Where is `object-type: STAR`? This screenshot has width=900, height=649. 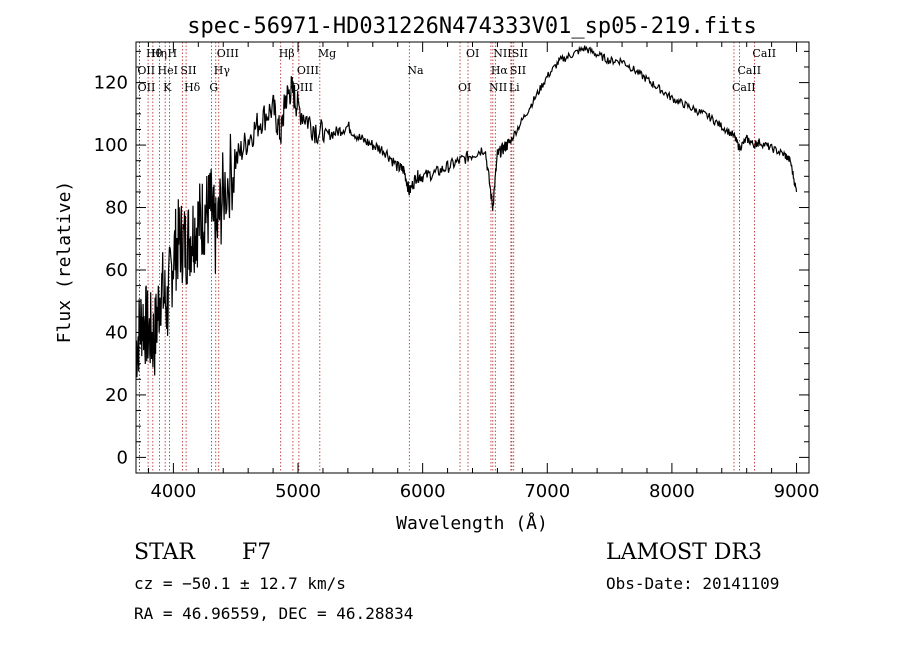
object-type: STAR is located at coordinates (164, 552).